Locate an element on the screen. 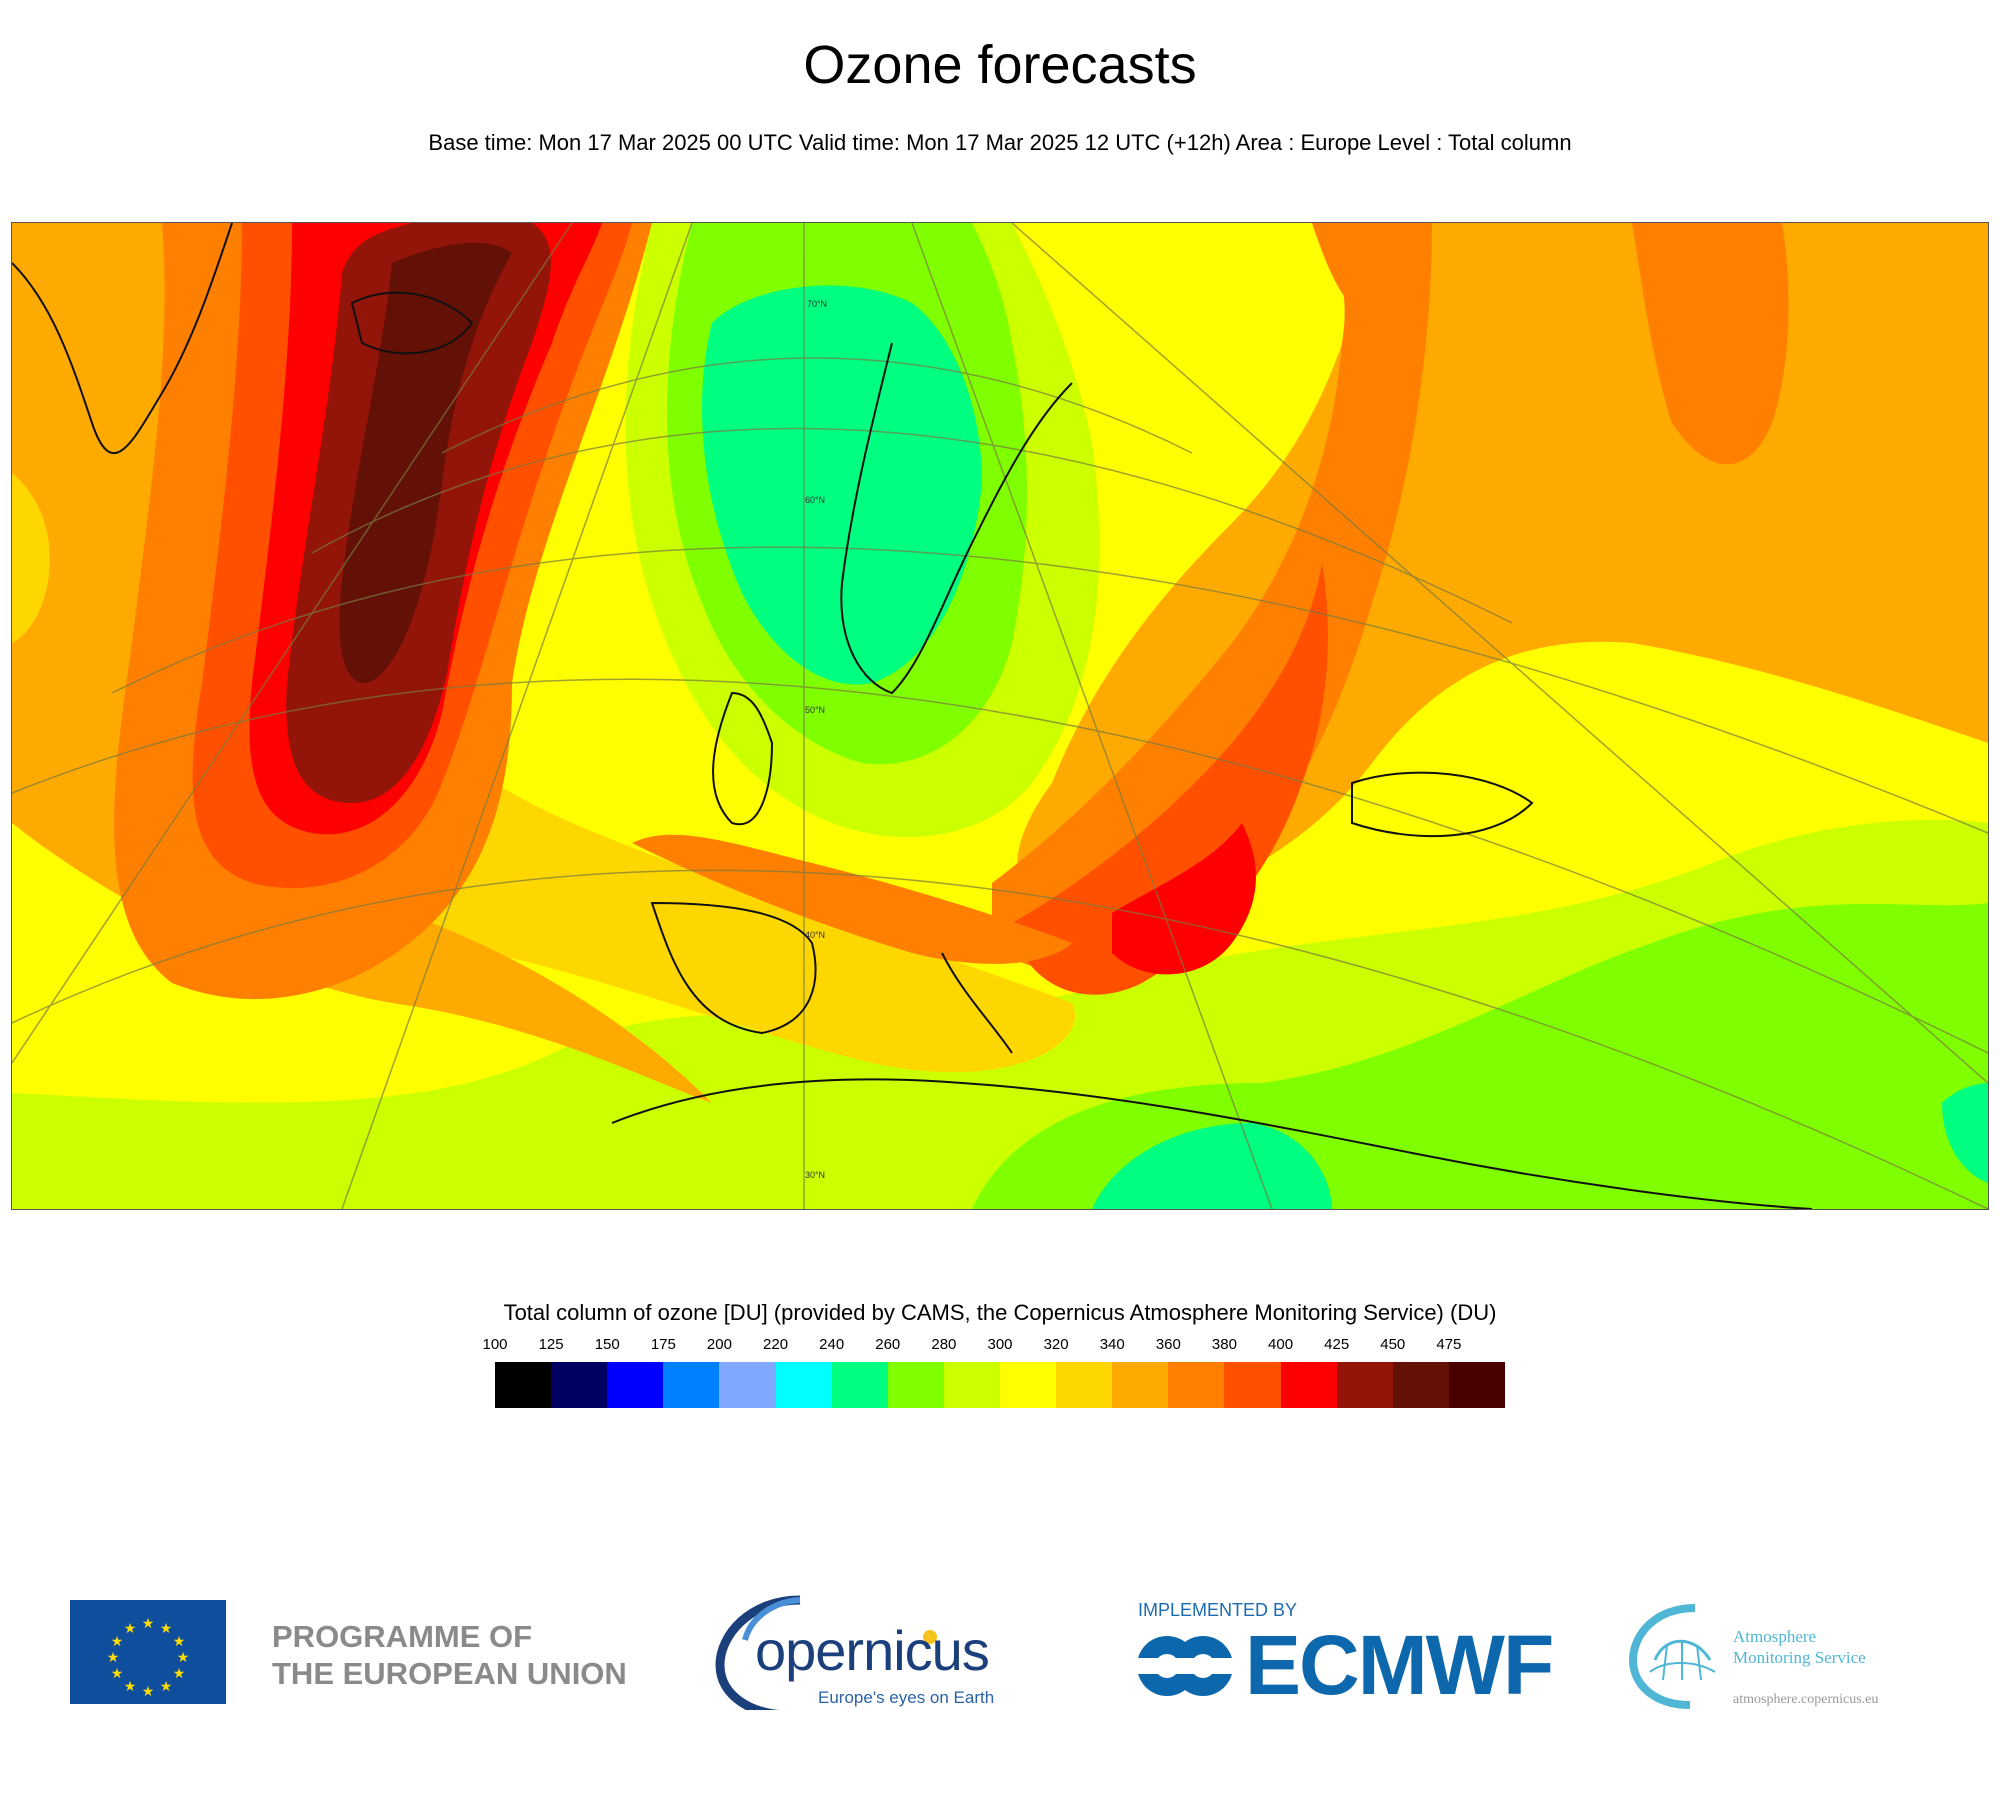 This screenshot has height=1800, width=2000. lat-label-30: 30°N is located at coordinates (815, 1175).